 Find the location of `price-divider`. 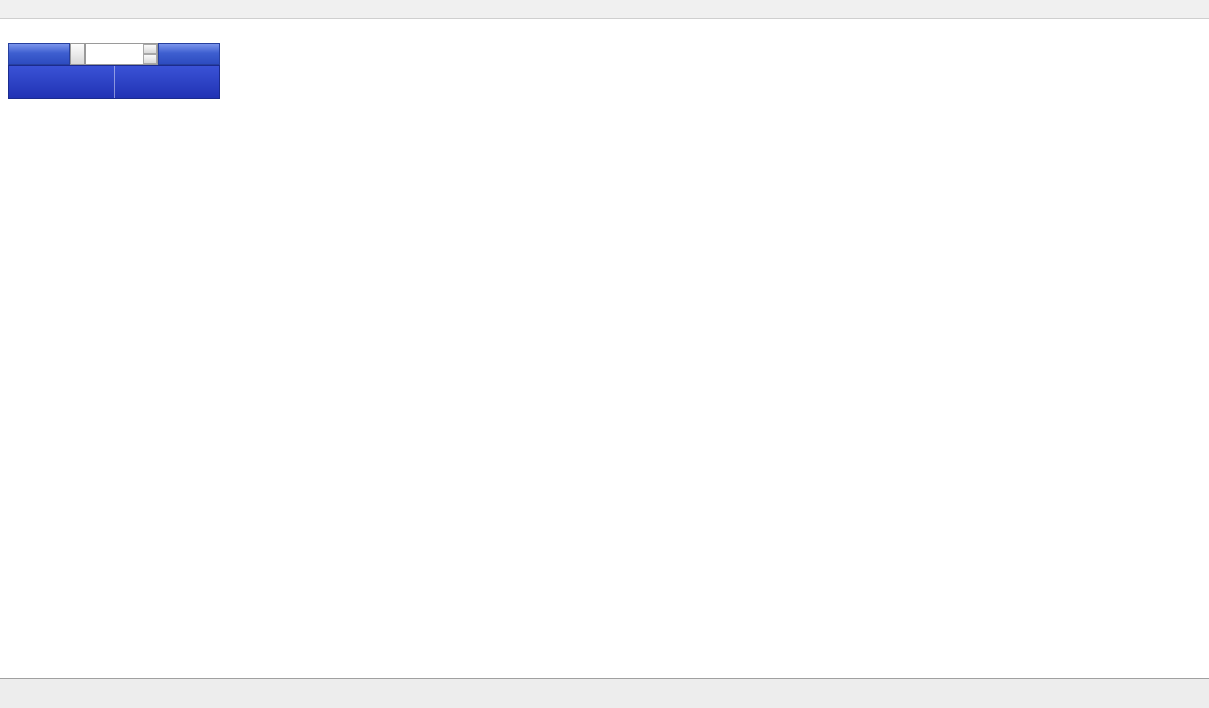

price-divider is located at coordinates (114, 82).